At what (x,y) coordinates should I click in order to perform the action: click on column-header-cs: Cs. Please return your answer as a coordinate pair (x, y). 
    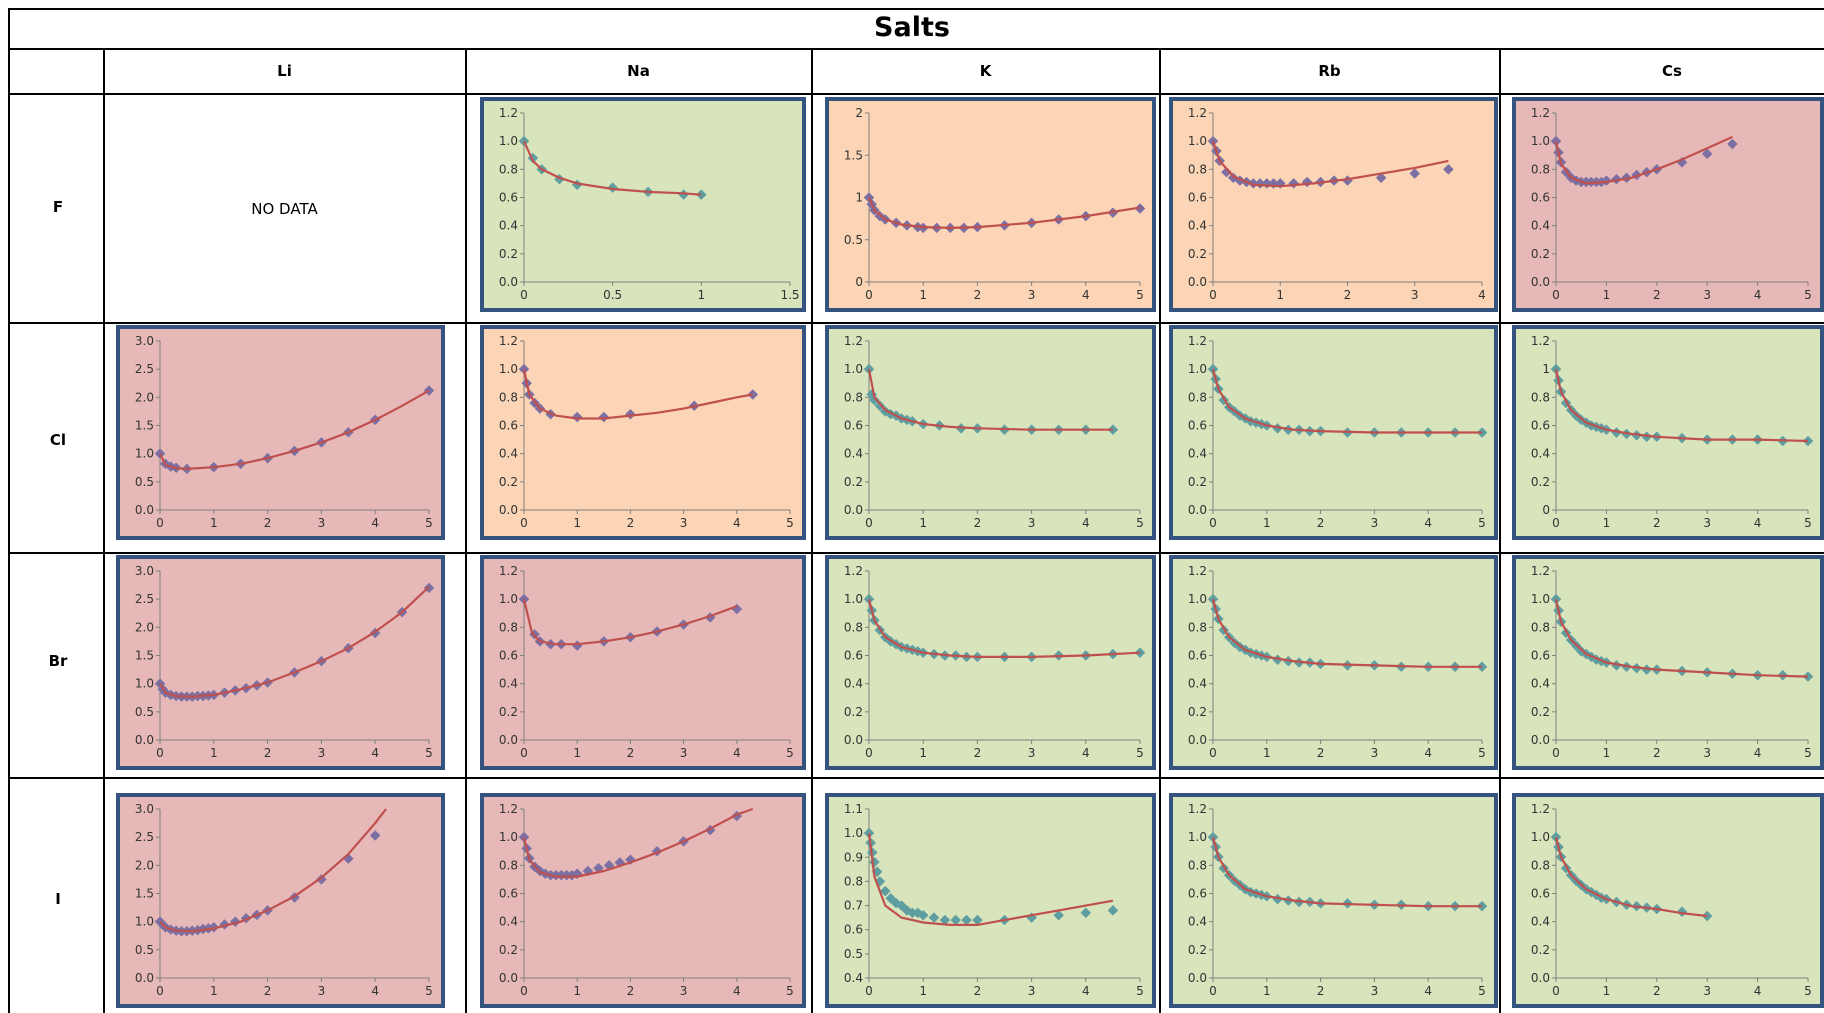
    Looking at the image, I should click on (1672, 71).